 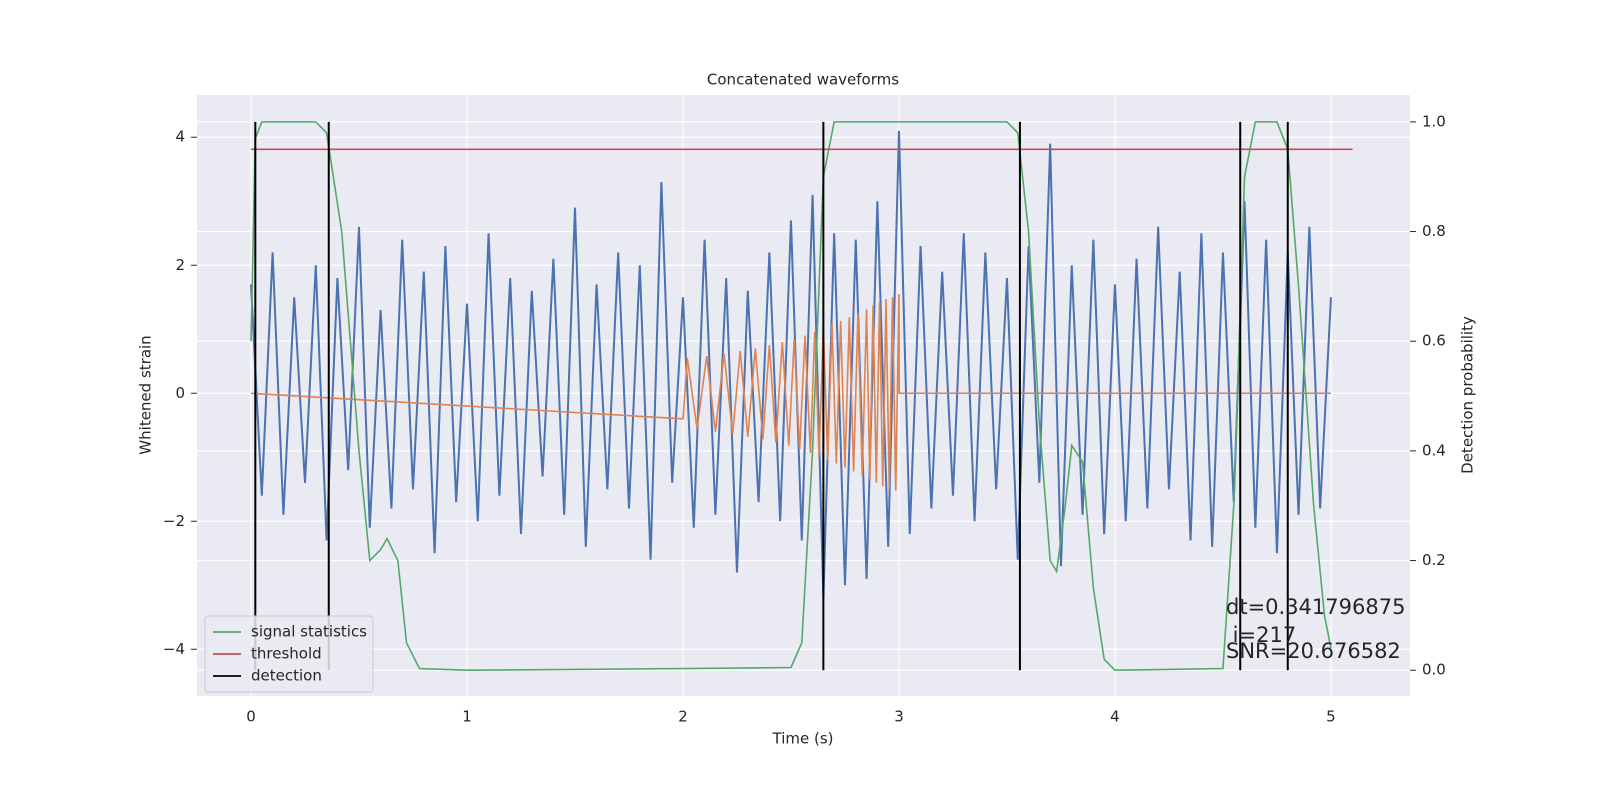 I want to click on y2-tick-label: 1.0, so click(x=1434, y=121).